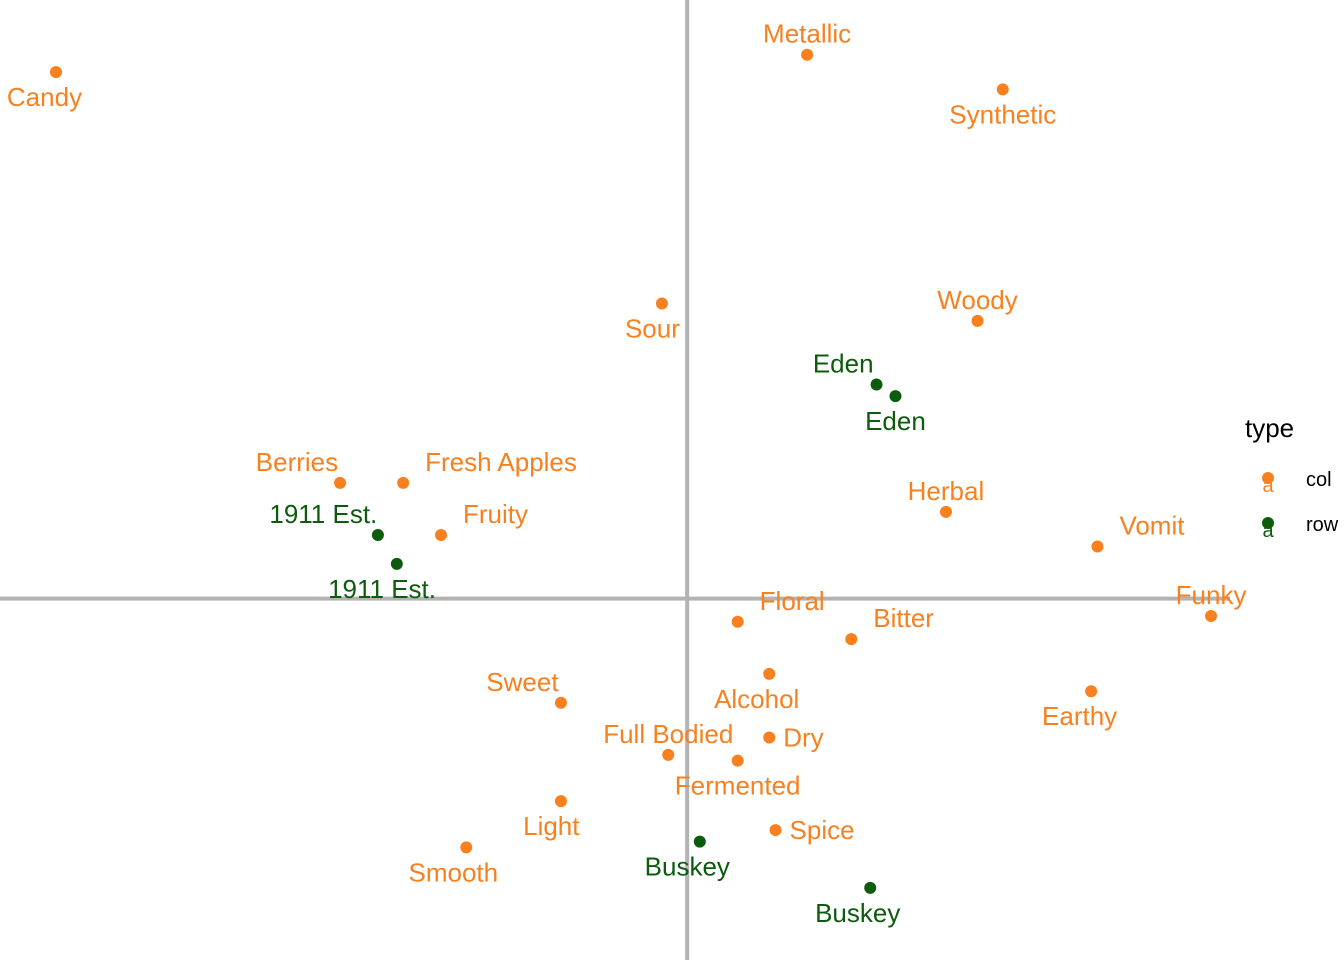  Describe the element at coordinates (1079, 716) in the screenshot. I see `col-point-label: Earthy` at that location.